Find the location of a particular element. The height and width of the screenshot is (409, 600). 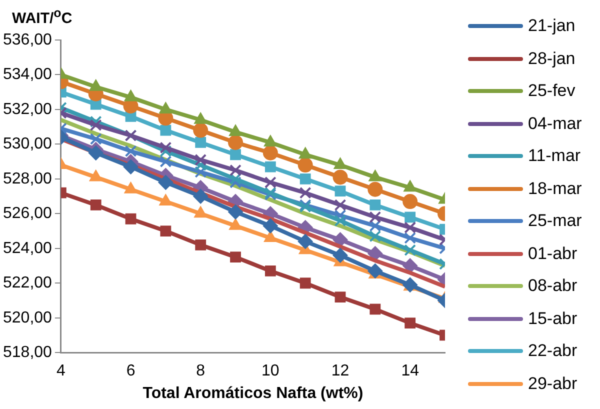

x-tick-label: 12 is located at coordinates (340, 371).